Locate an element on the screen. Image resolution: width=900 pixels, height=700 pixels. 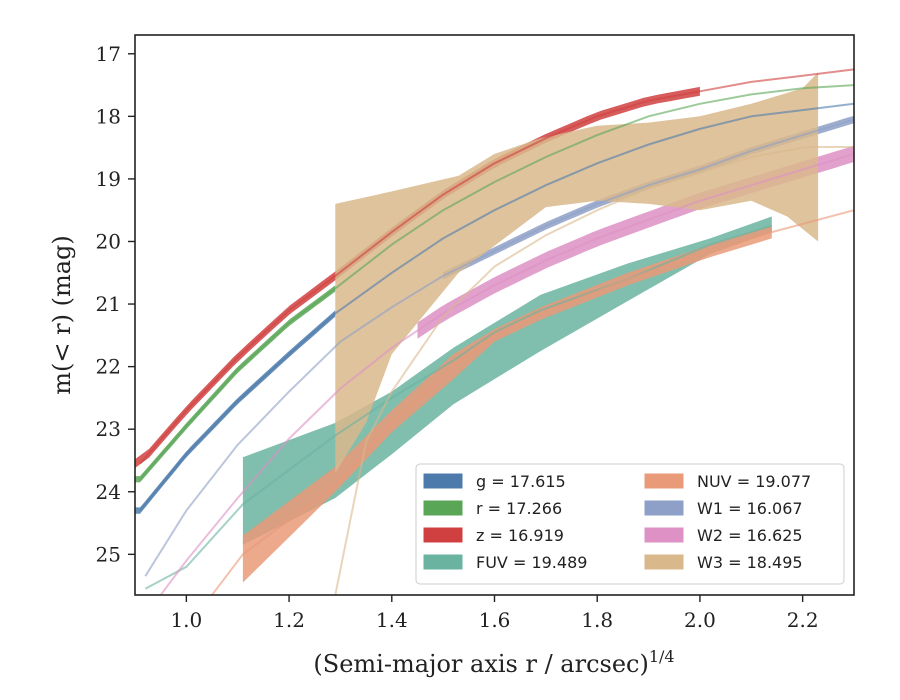
x-tick-label: 2.0 is located at coordinates (700, 620).